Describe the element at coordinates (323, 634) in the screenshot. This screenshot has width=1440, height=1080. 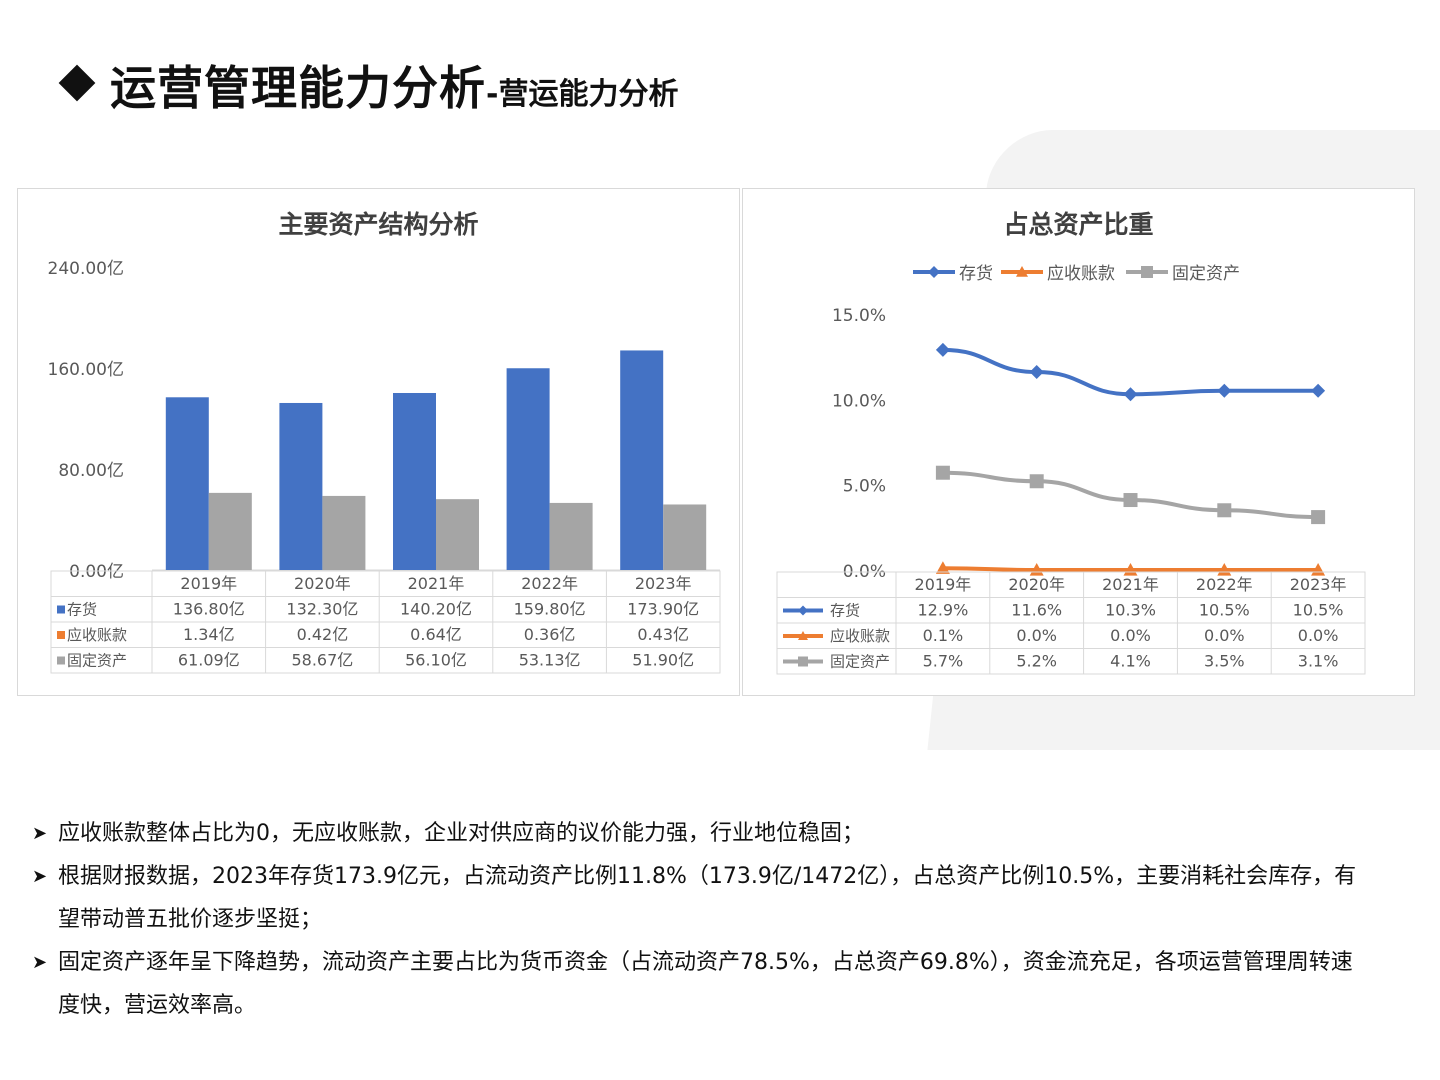
I see `data-label: 0.42亿` at that location.